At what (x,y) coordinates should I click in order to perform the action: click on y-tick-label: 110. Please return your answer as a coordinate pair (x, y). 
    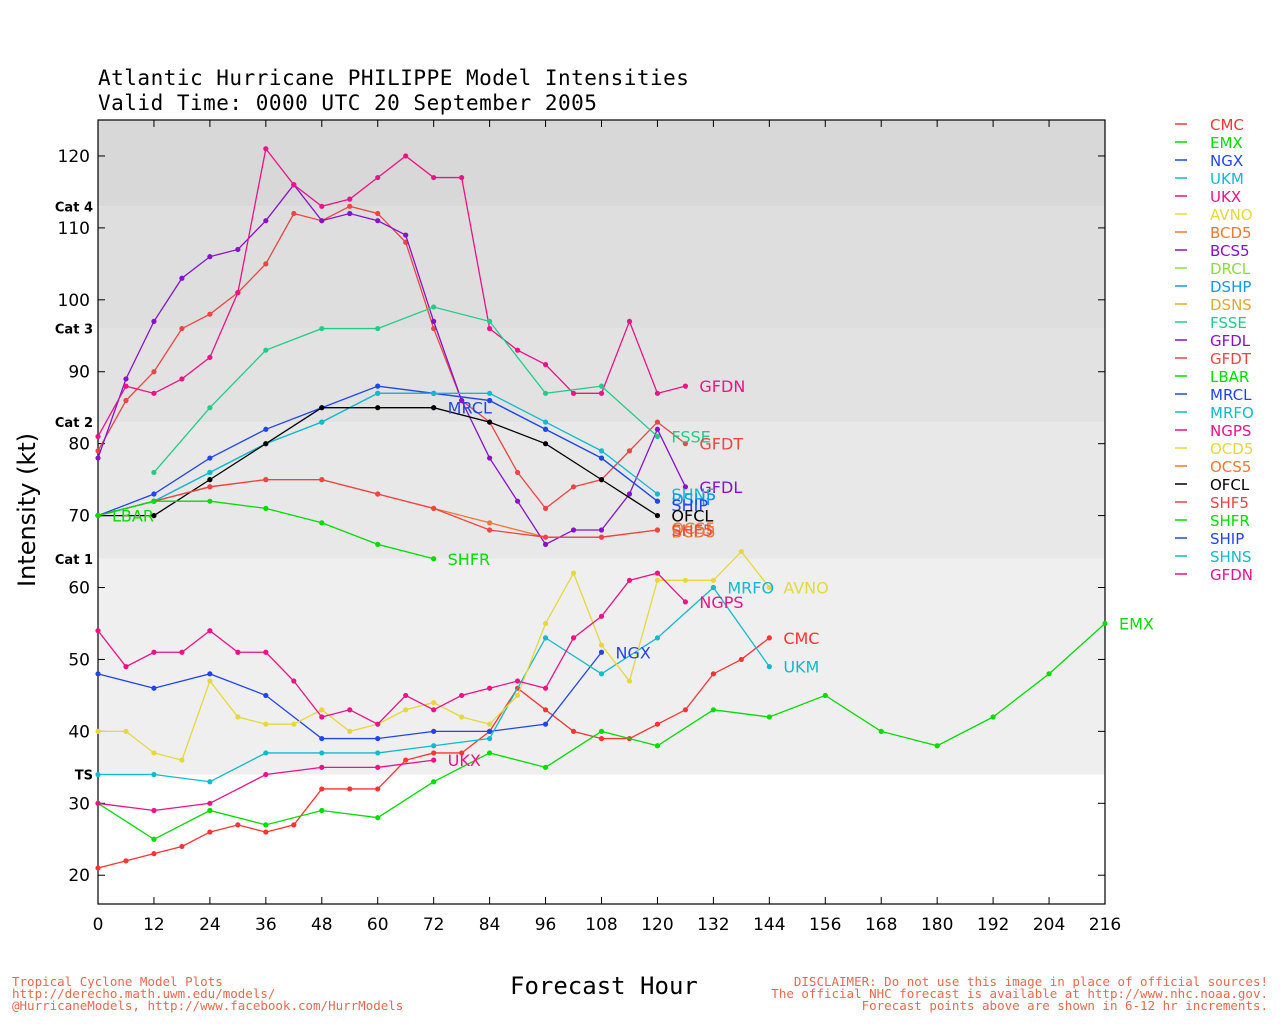
    Looking at the image, I should click on (74, 229).